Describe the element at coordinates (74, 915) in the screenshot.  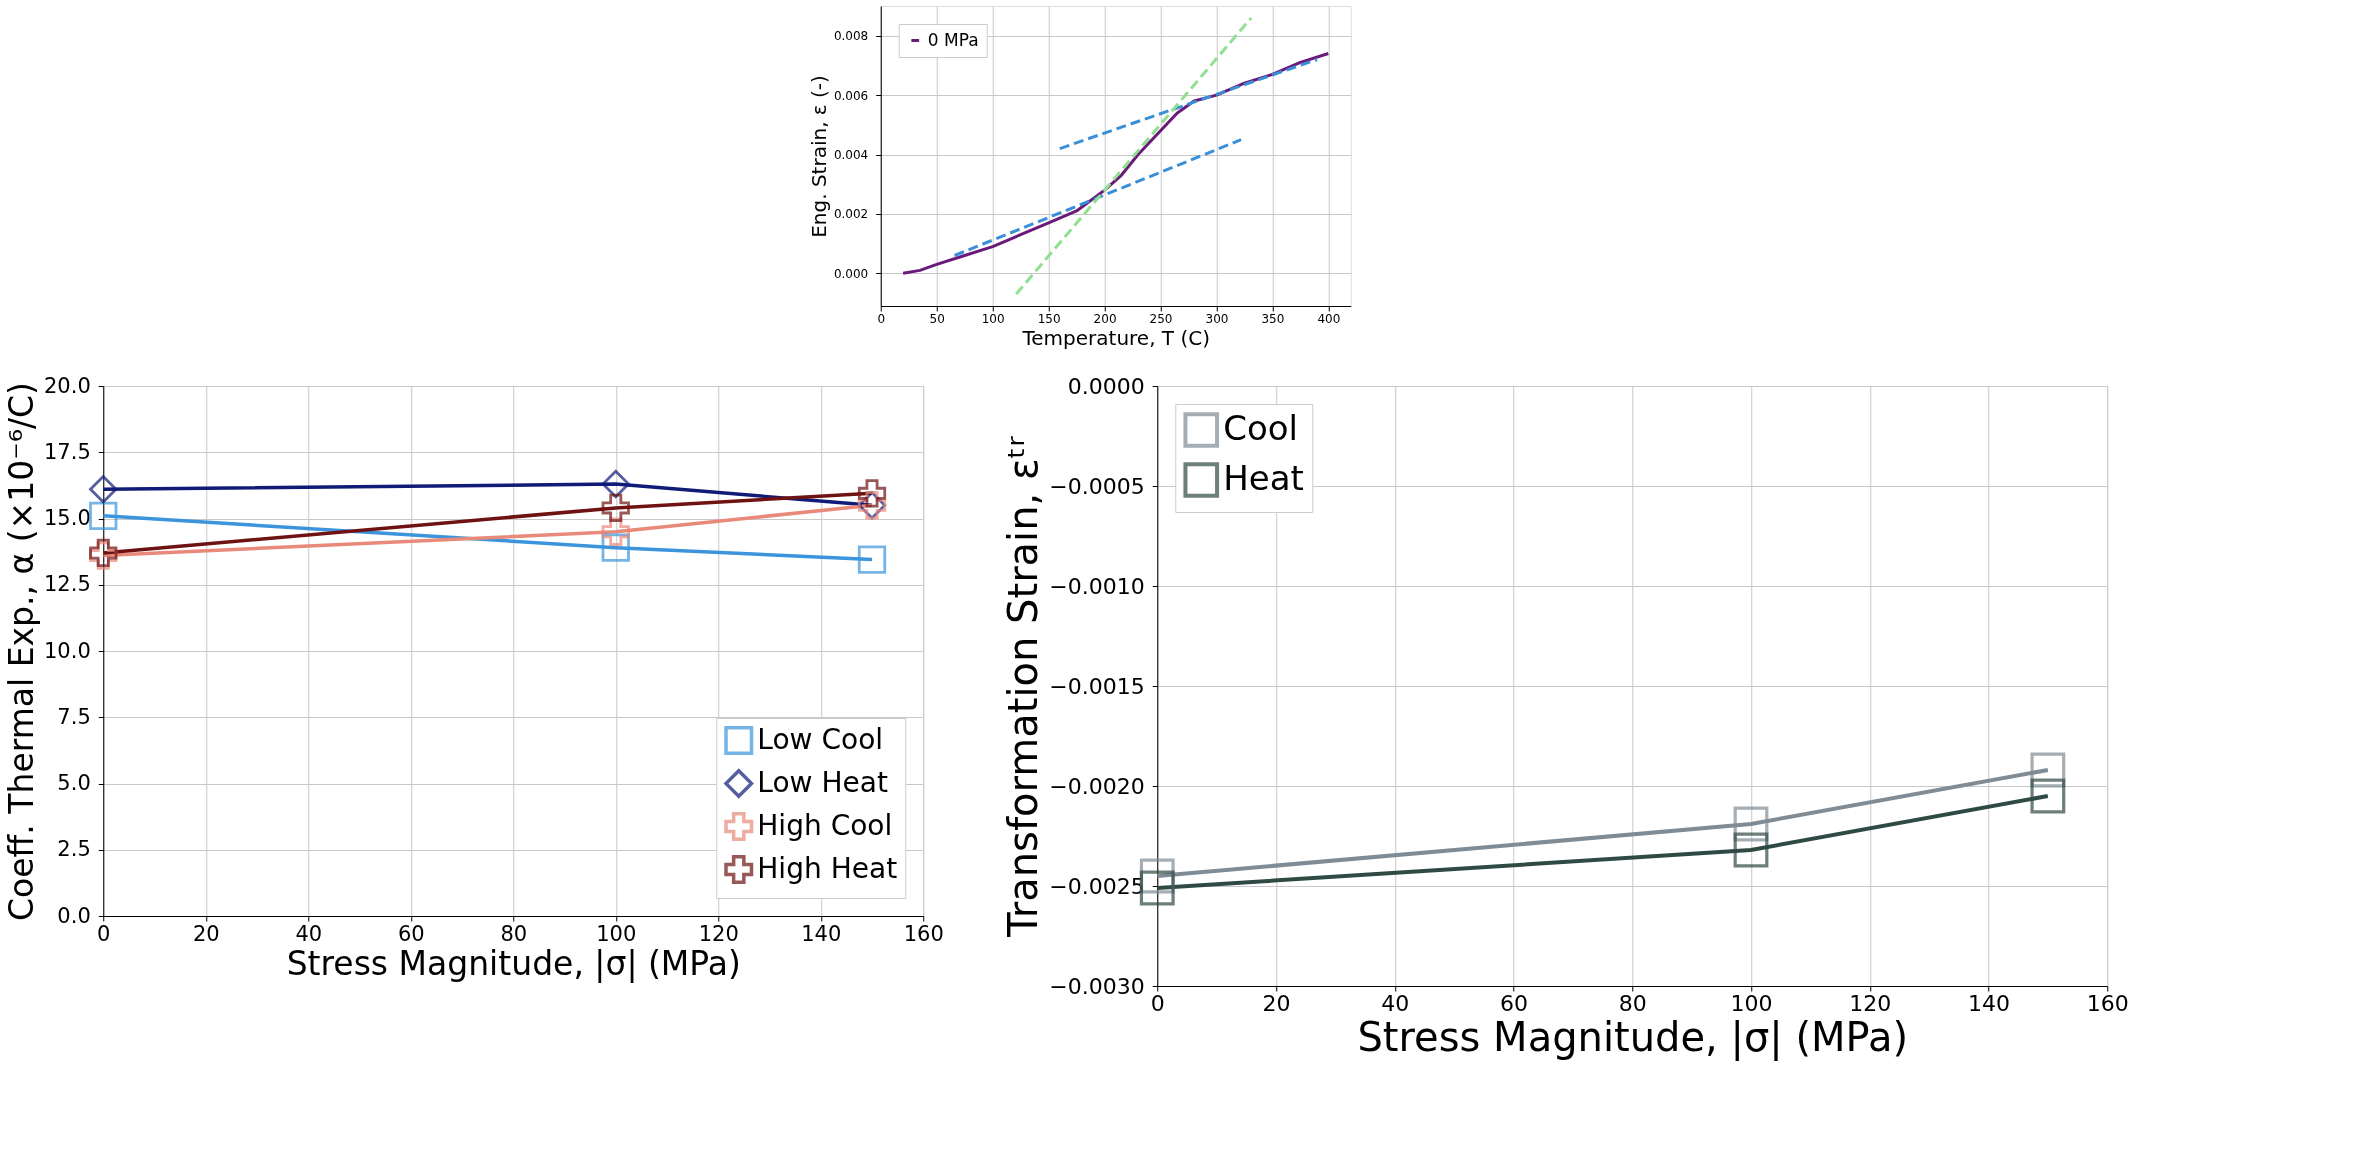
I see `y-tick-label: 0.0` at that location.